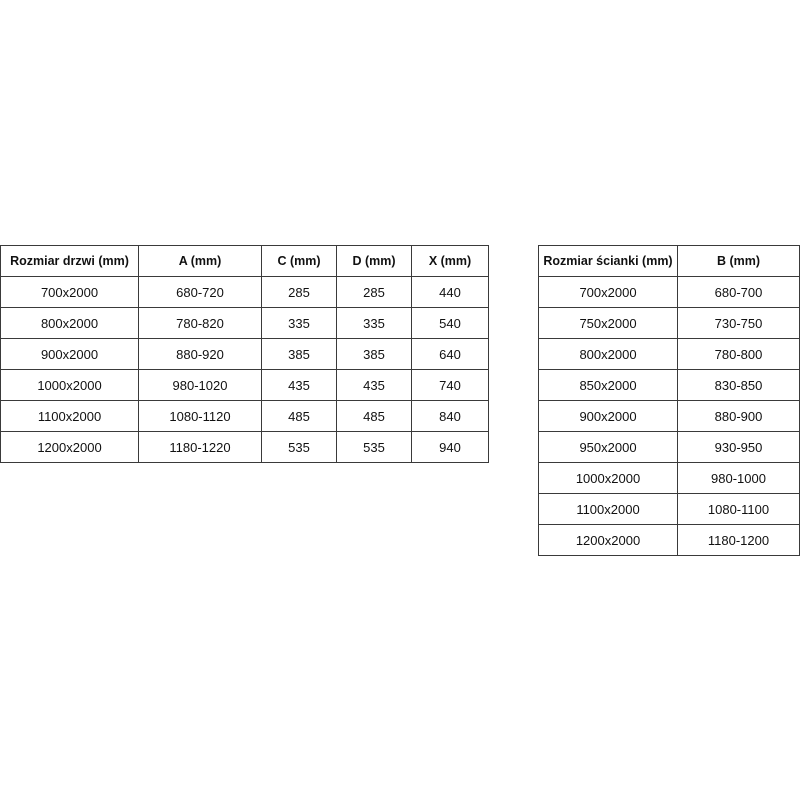 This screenshot has height=800, width=800. I want to click on table-row: 1000x2000 980-1020 435 435 740, so click(244, 385).